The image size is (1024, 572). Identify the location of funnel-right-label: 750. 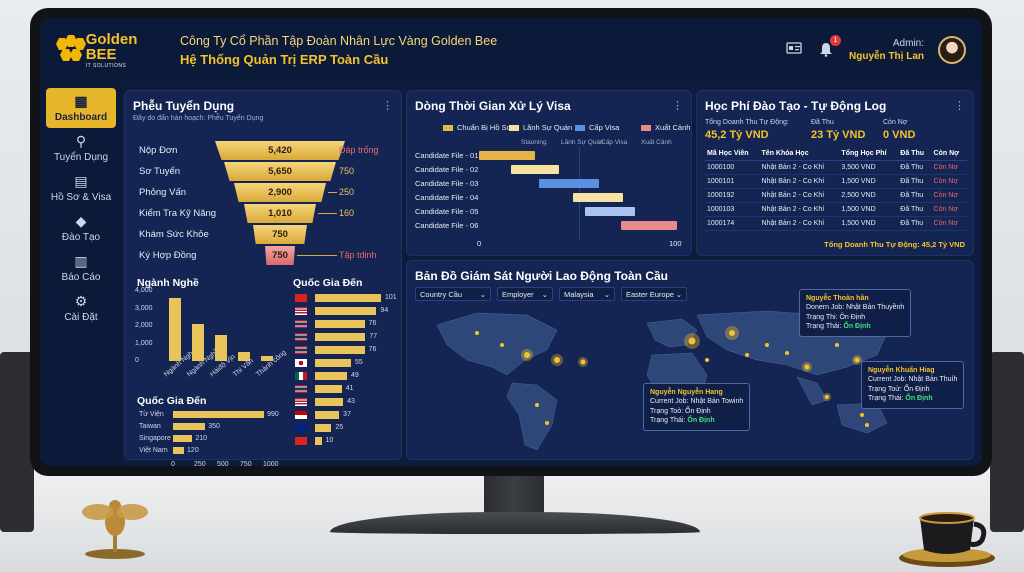
(347, 171).